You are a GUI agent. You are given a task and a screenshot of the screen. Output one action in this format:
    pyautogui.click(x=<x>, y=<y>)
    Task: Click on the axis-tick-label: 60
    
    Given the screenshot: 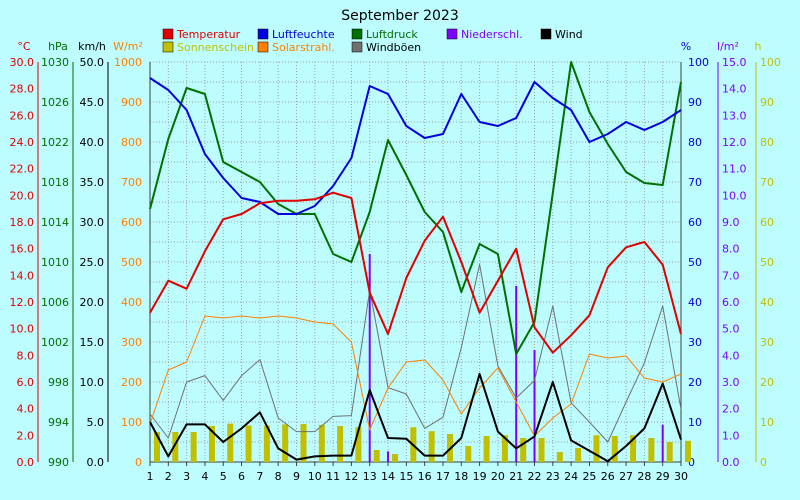 What is the action you would take?
    pyautogui.click(x=767, y=222)
    